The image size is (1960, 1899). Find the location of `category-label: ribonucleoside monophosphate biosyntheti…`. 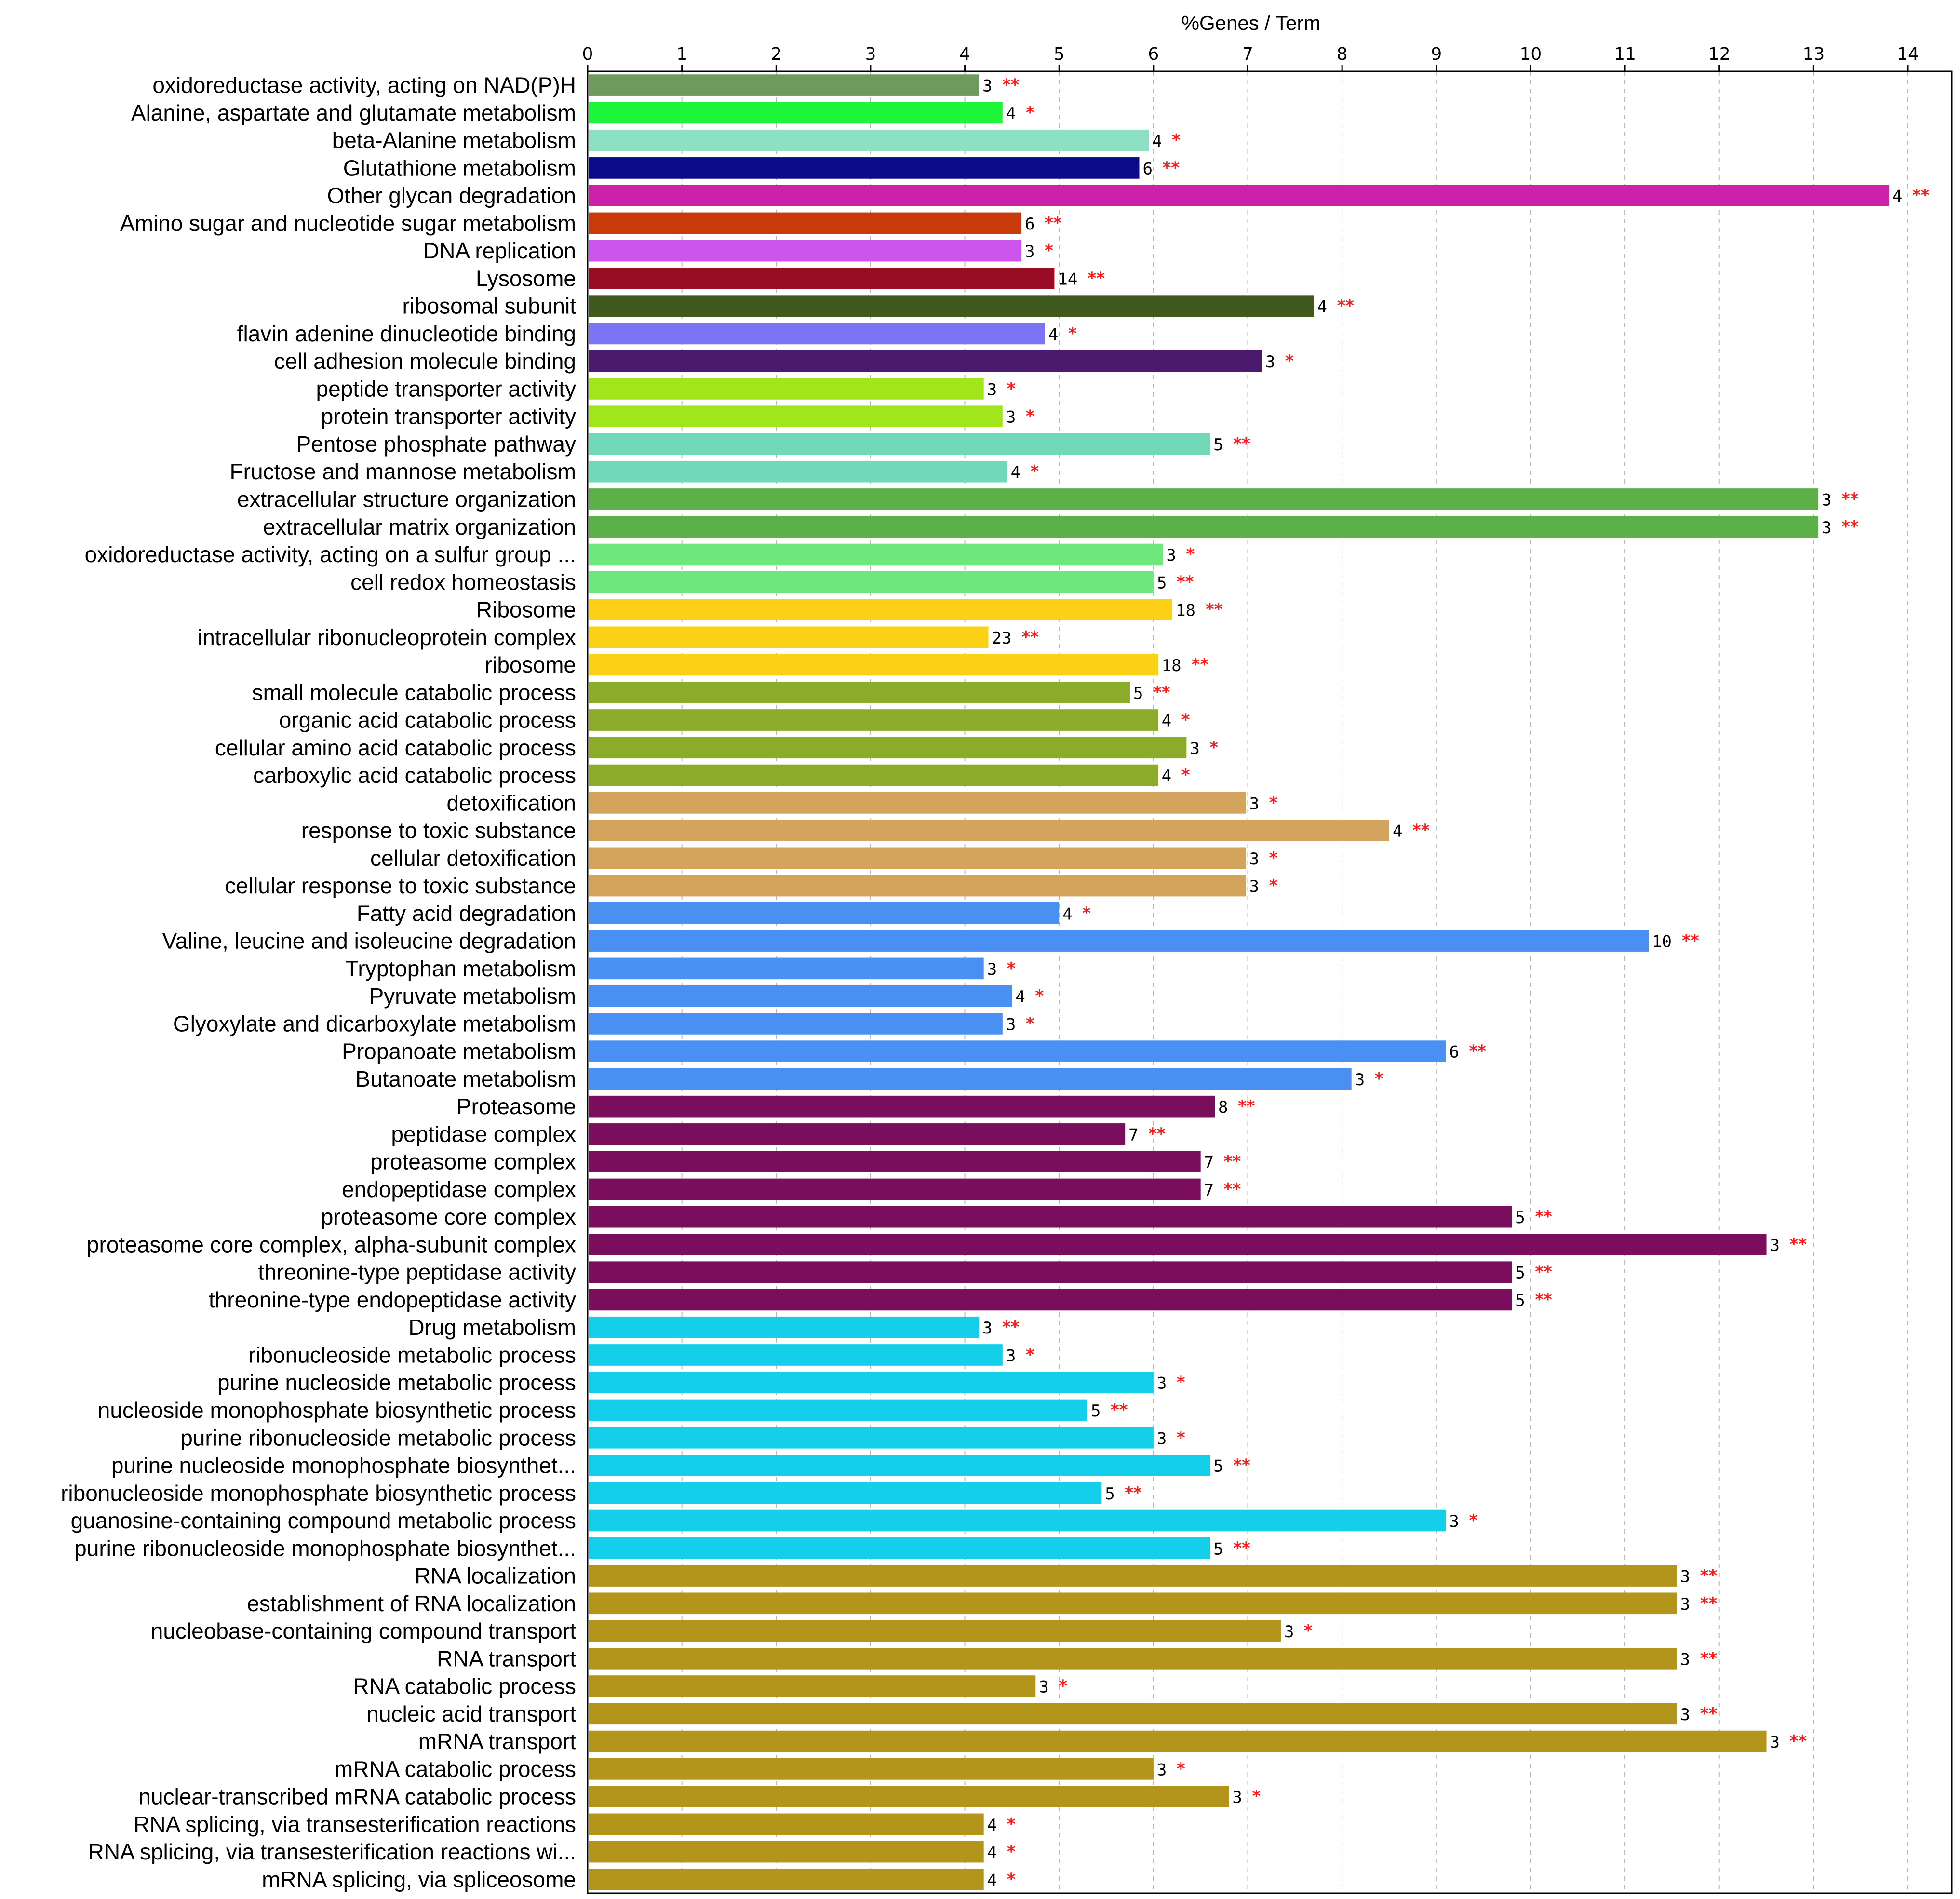

category-label: ribonucleoside monophosphate biosyntheti… is located at coordinates (318, 1493).